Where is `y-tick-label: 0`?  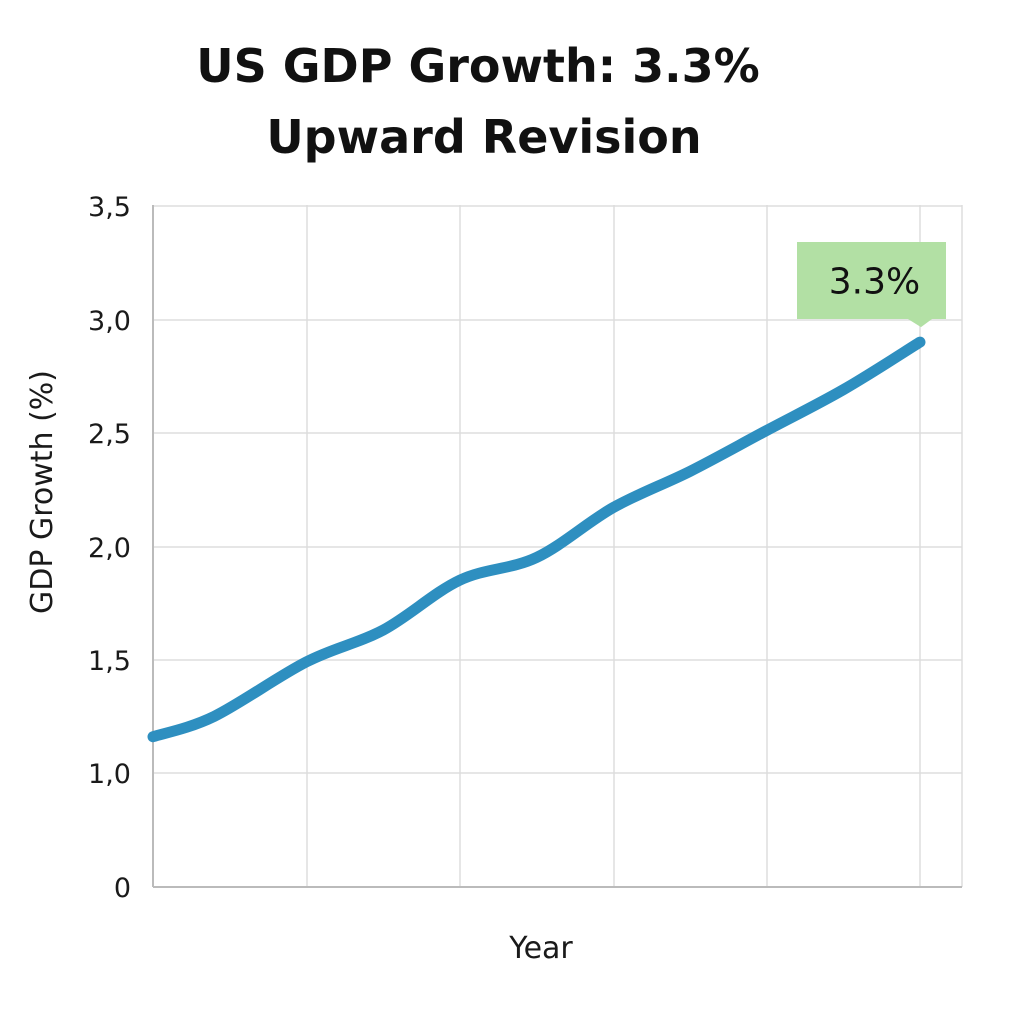 y-tick-label: 0 is located at coordinates (122, 888).